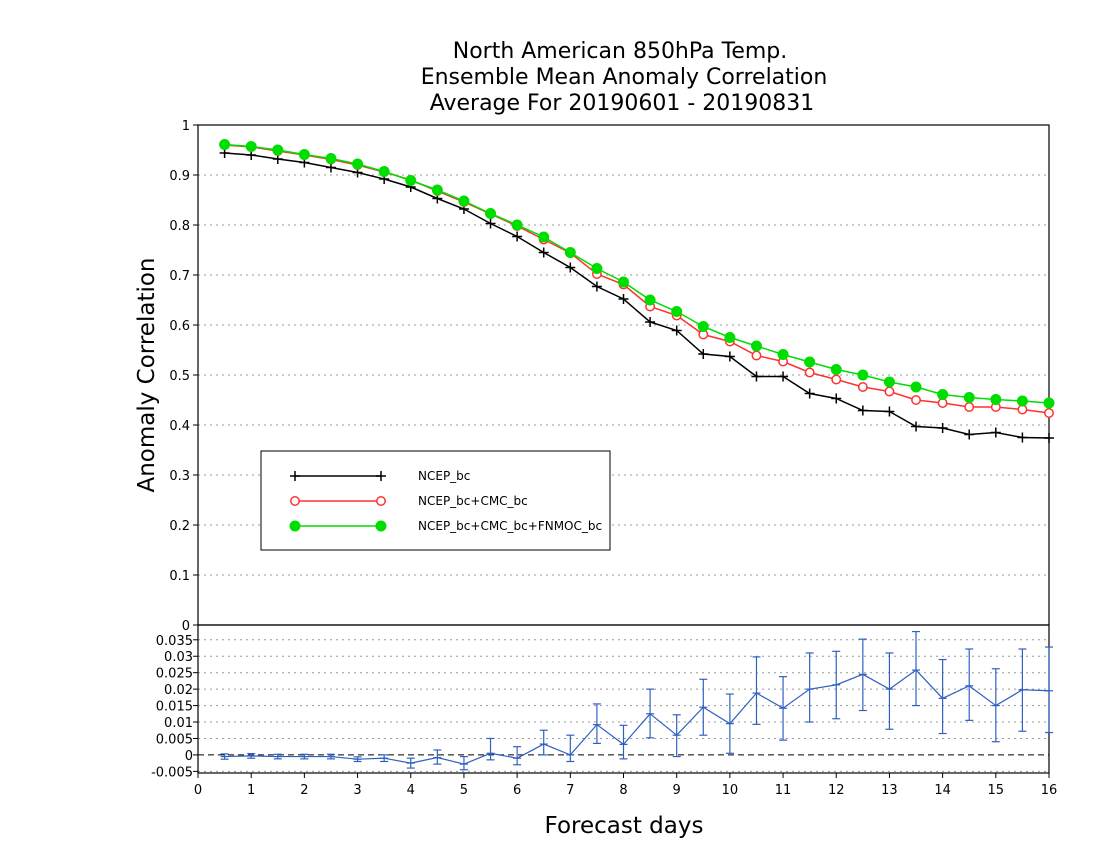  I want to click on chart-title-line-1: North American 850hPa Temp., so click(620, 51).